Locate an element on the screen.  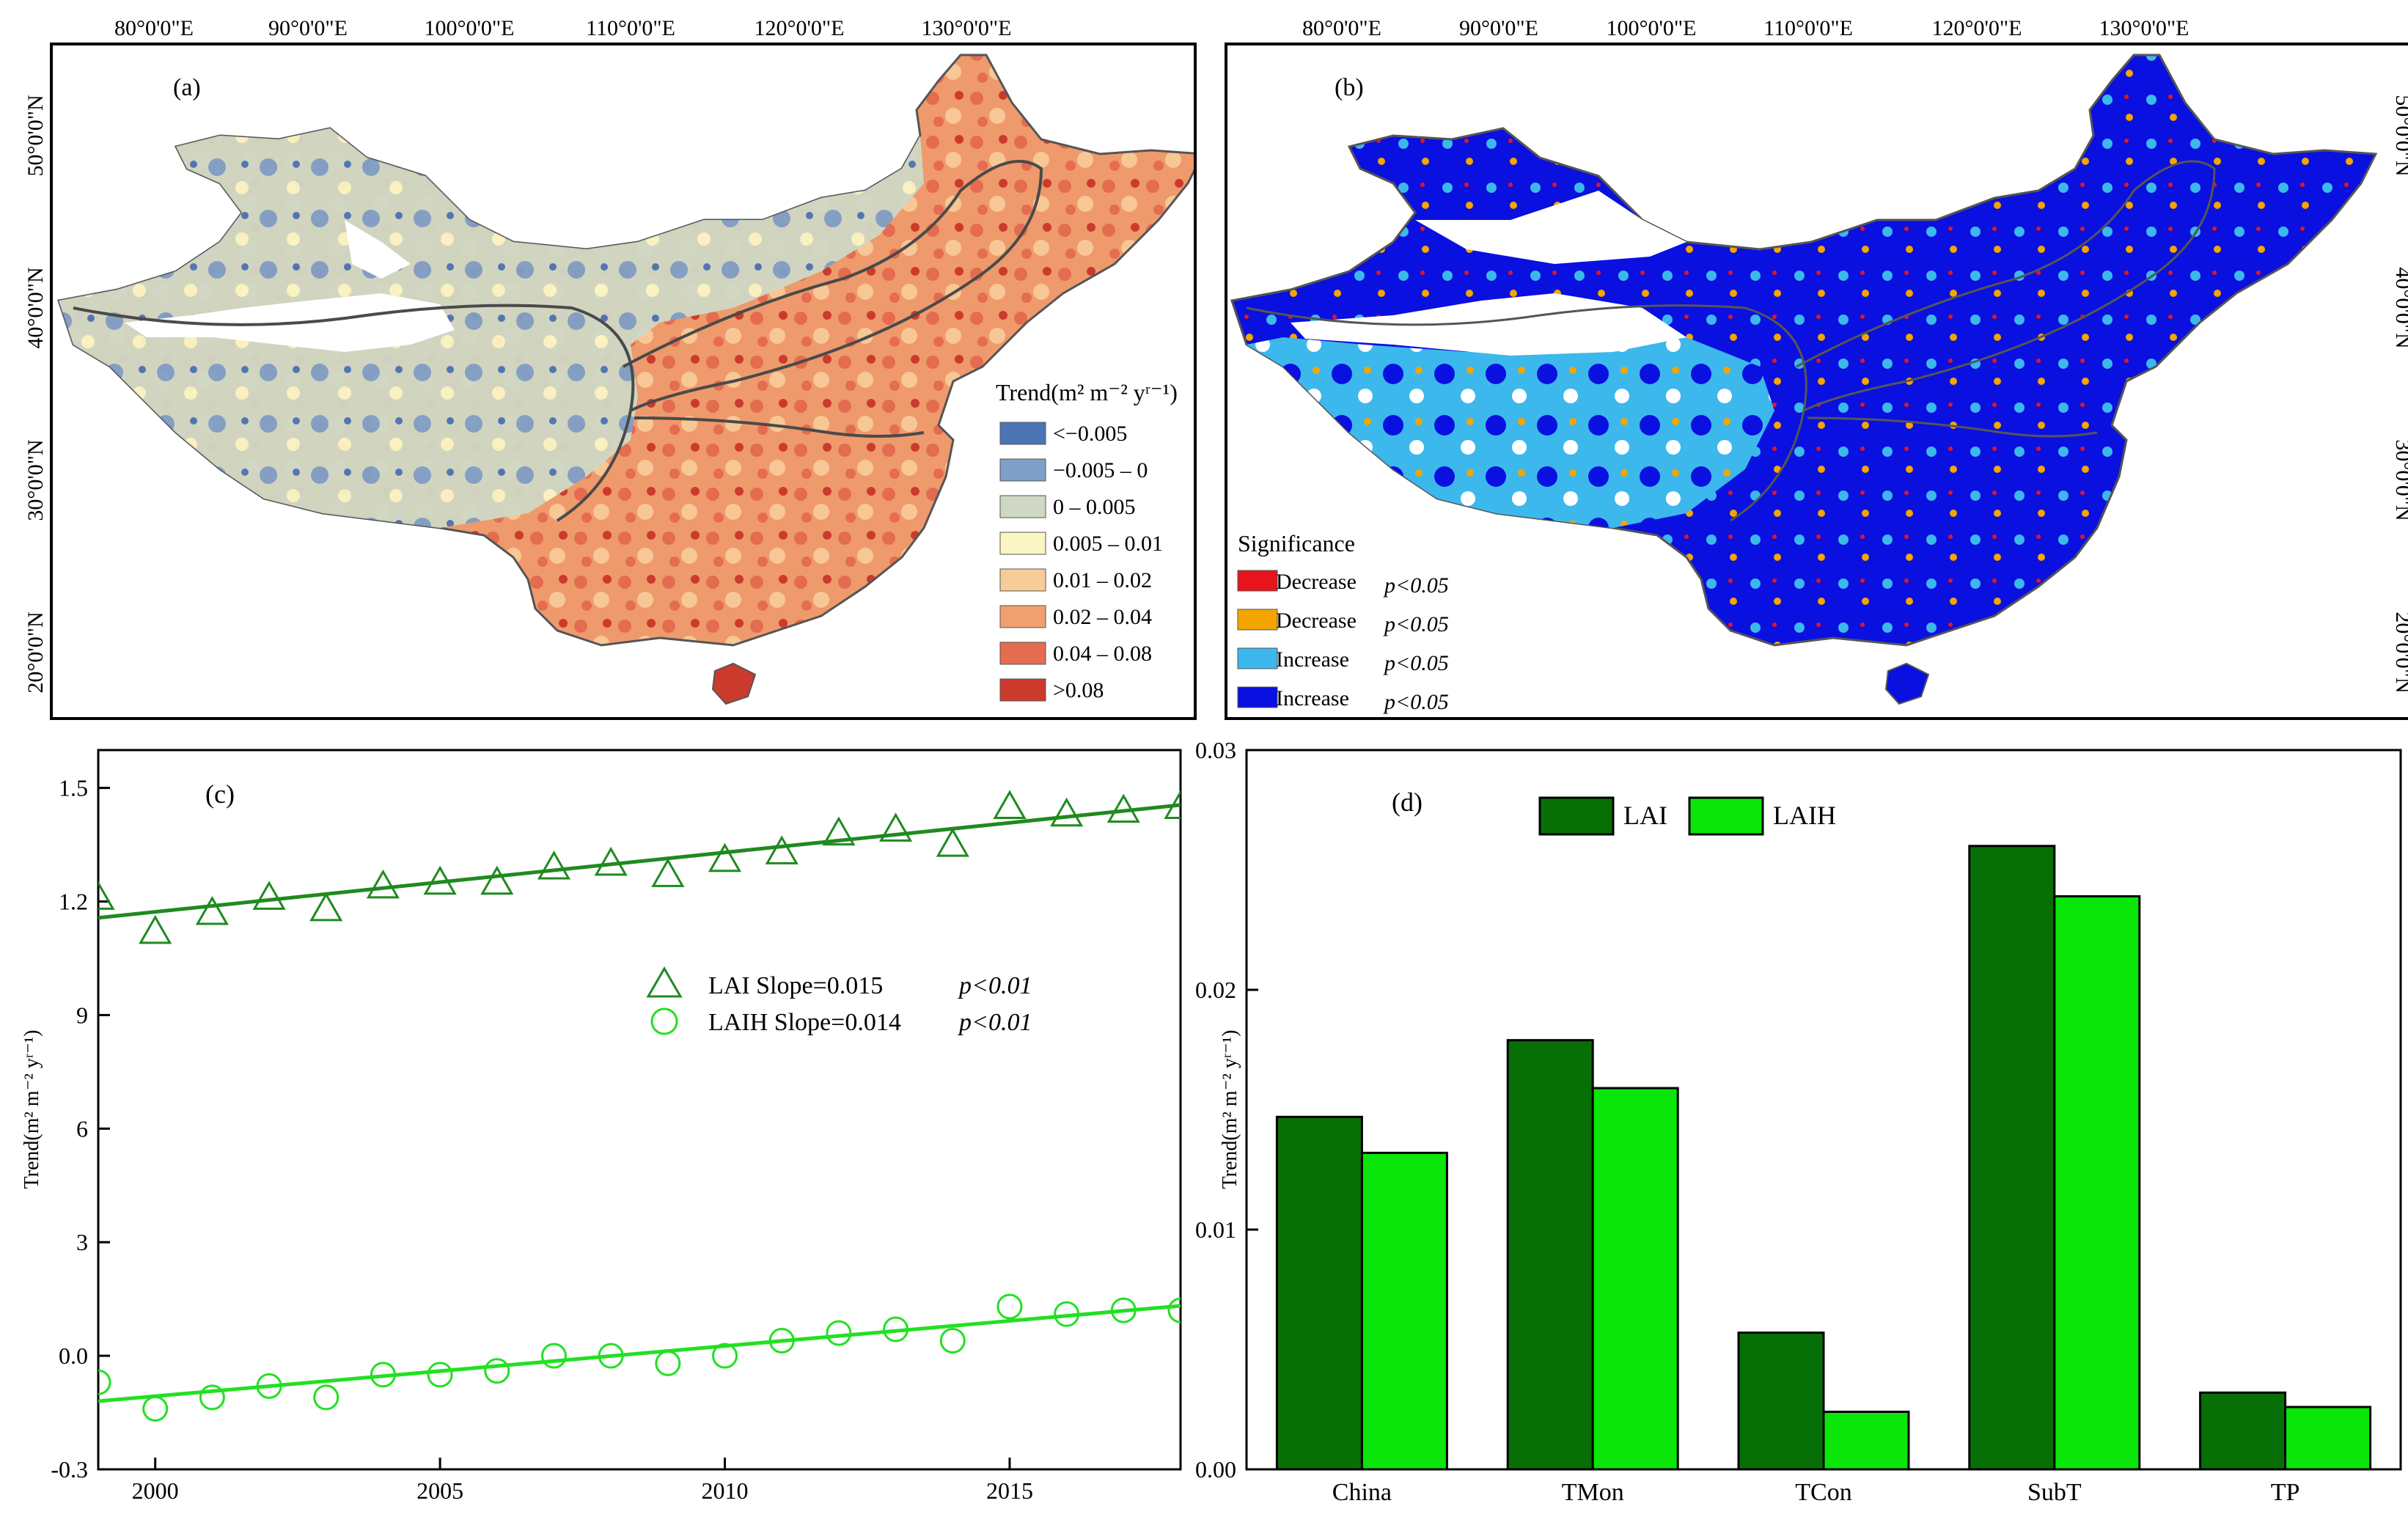
chart-d-xtick-label: China is located at coordinates (1362, 1492).